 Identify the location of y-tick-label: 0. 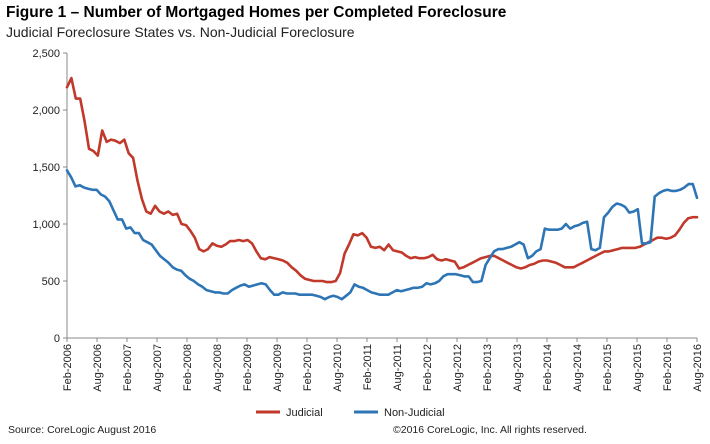
(57, 339).